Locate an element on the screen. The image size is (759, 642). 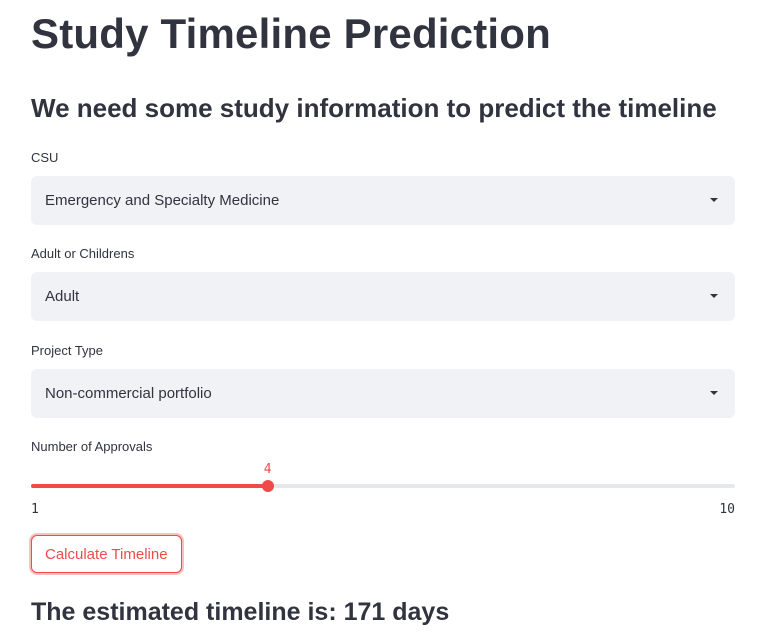
project-type-selected-value: Non-commercial portfolio is located at coordinates (128, 393).